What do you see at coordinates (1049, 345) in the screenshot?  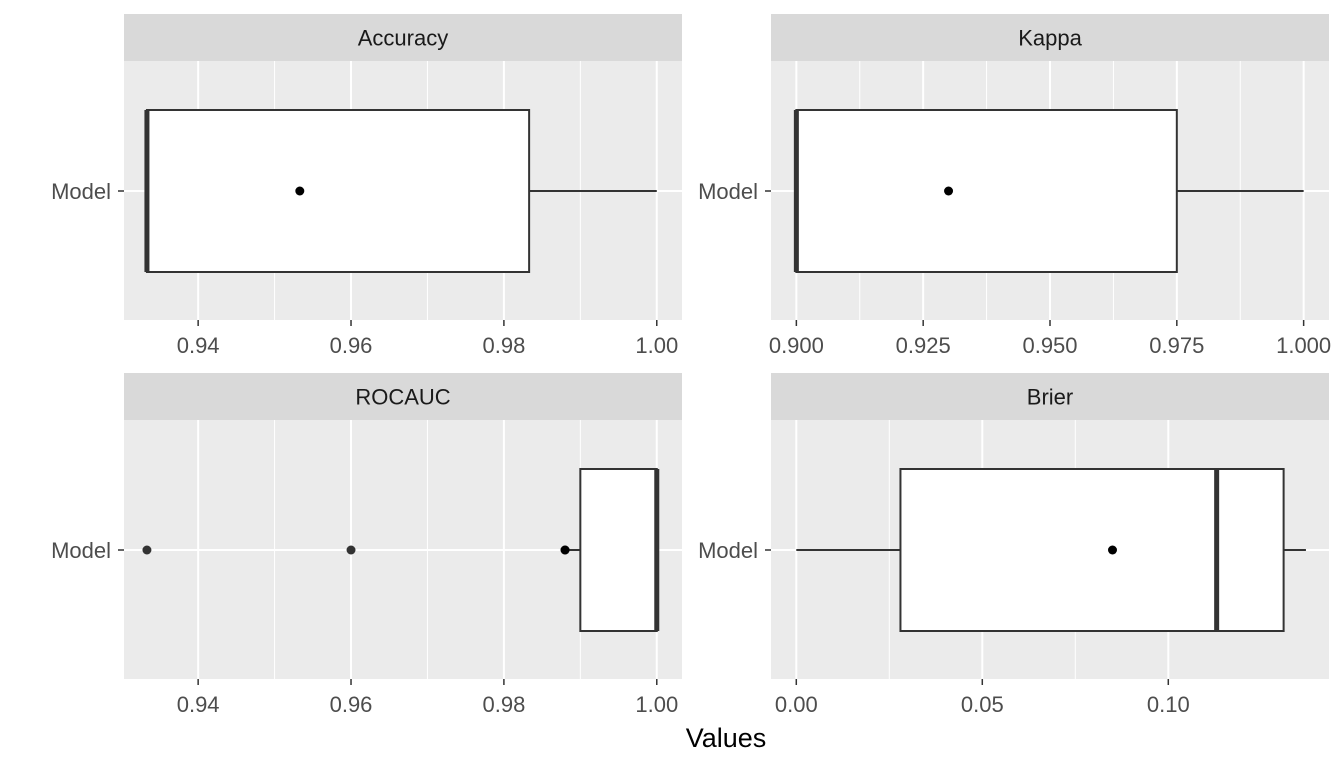 I see `x-tick-label: 0.950` at bounding box center [1049, 345].